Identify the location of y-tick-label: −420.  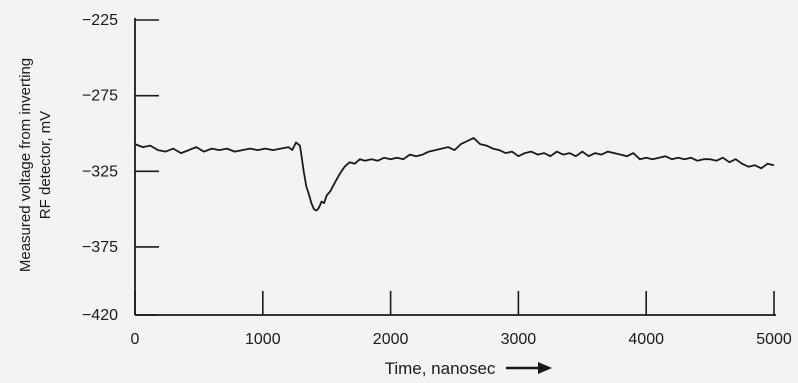
(100, 315).